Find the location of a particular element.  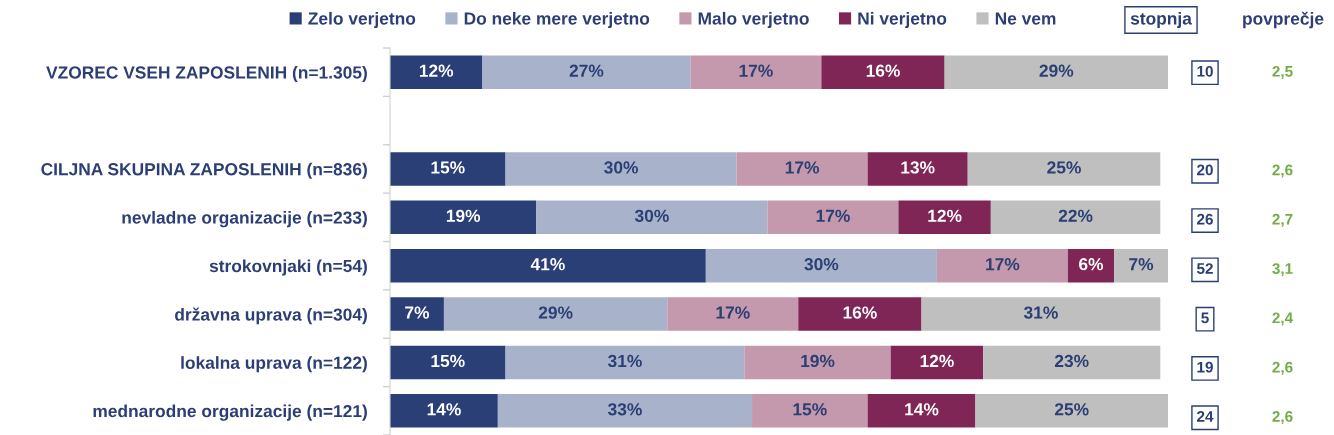

data-label: 6% is located at coordinates (1091, 264).